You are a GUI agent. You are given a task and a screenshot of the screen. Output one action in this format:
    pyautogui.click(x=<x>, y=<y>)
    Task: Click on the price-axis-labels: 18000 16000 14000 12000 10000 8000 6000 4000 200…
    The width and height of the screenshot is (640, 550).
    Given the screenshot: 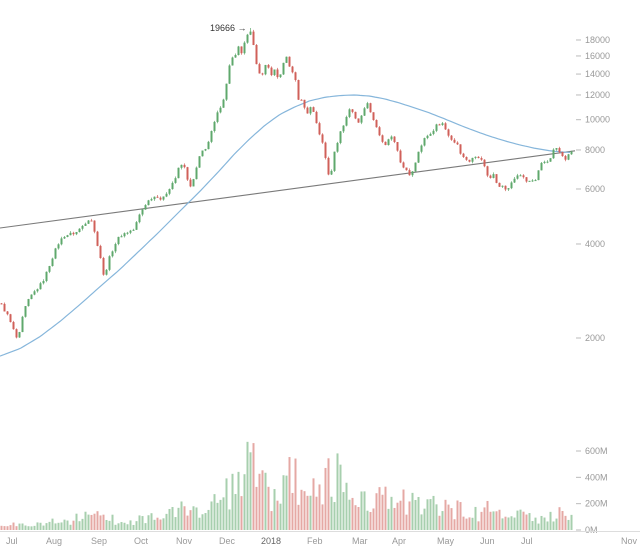 What is the action you would take?
    pyautogui.click(x=593, y=189)
    